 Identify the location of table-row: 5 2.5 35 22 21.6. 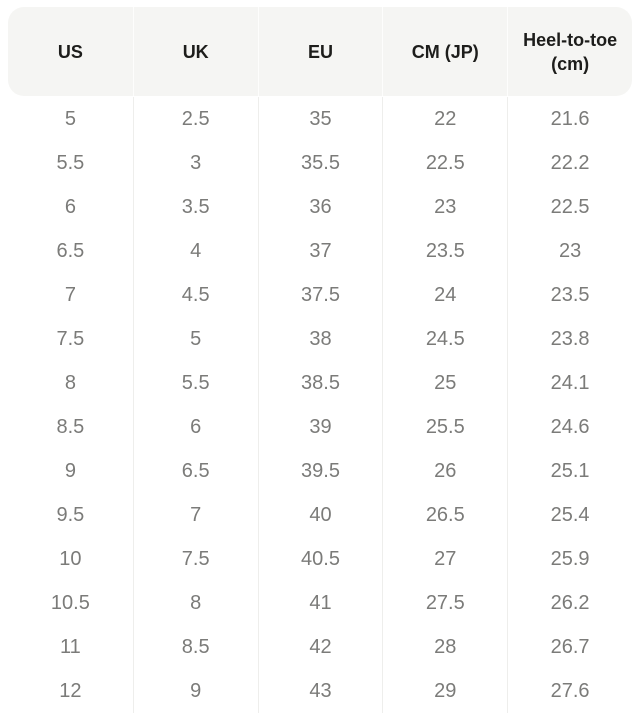
(320, 119).